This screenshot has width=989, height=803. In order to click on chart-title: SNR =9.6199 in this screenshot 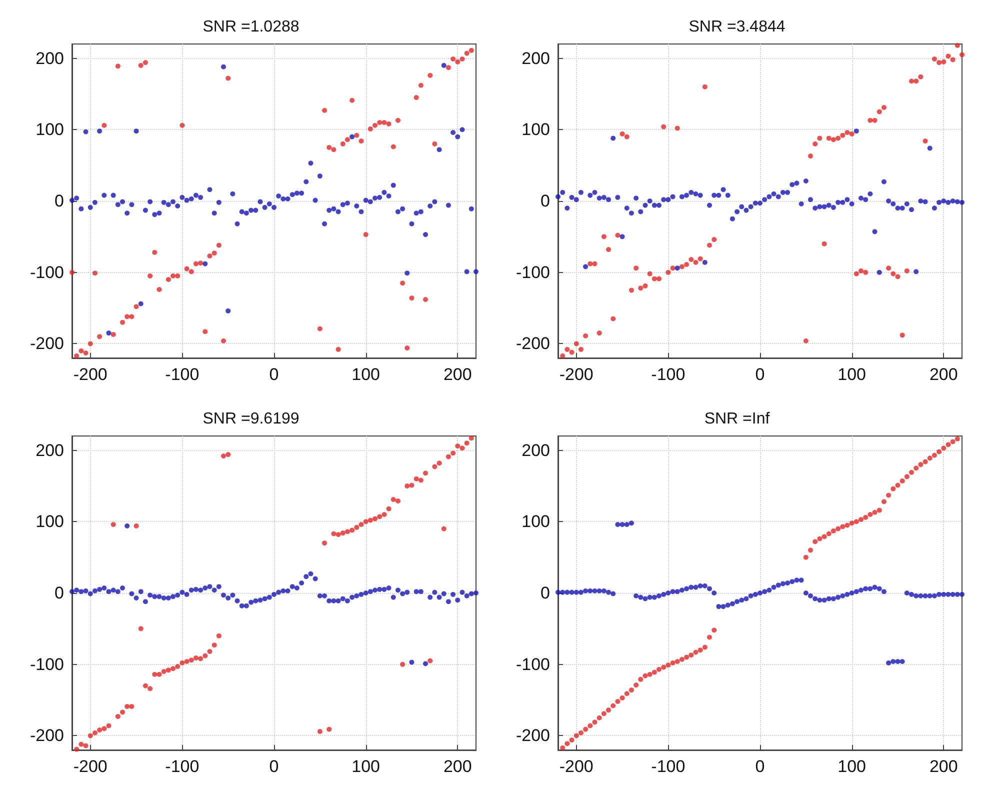, I will do `click(251, 419)`.